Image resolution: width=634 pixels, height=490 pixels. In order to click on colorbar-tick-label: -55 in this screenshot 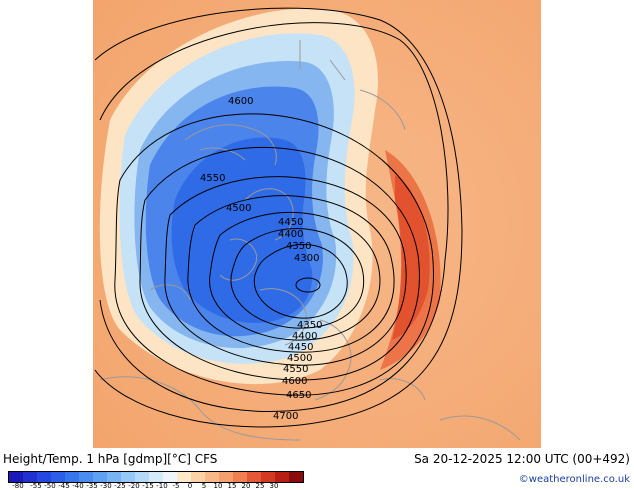, I will do `click(36, 486)`.